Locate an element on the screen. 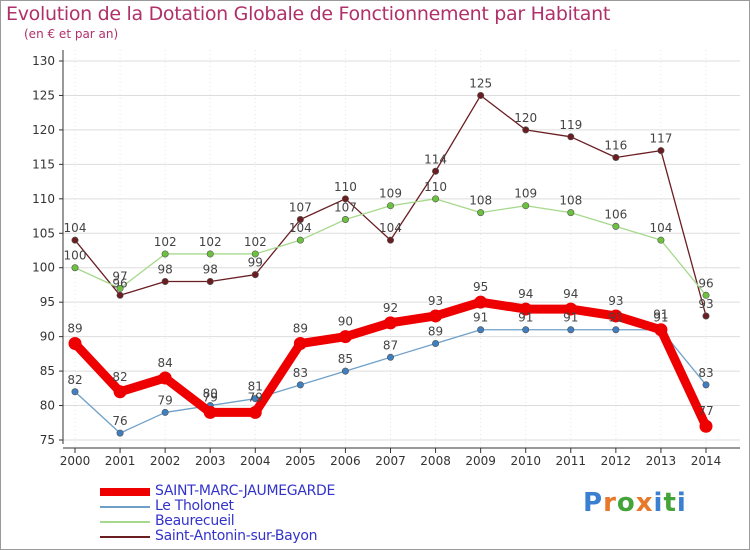  data-label-le-tholonet: 76 is located at coordinates (119, 421).